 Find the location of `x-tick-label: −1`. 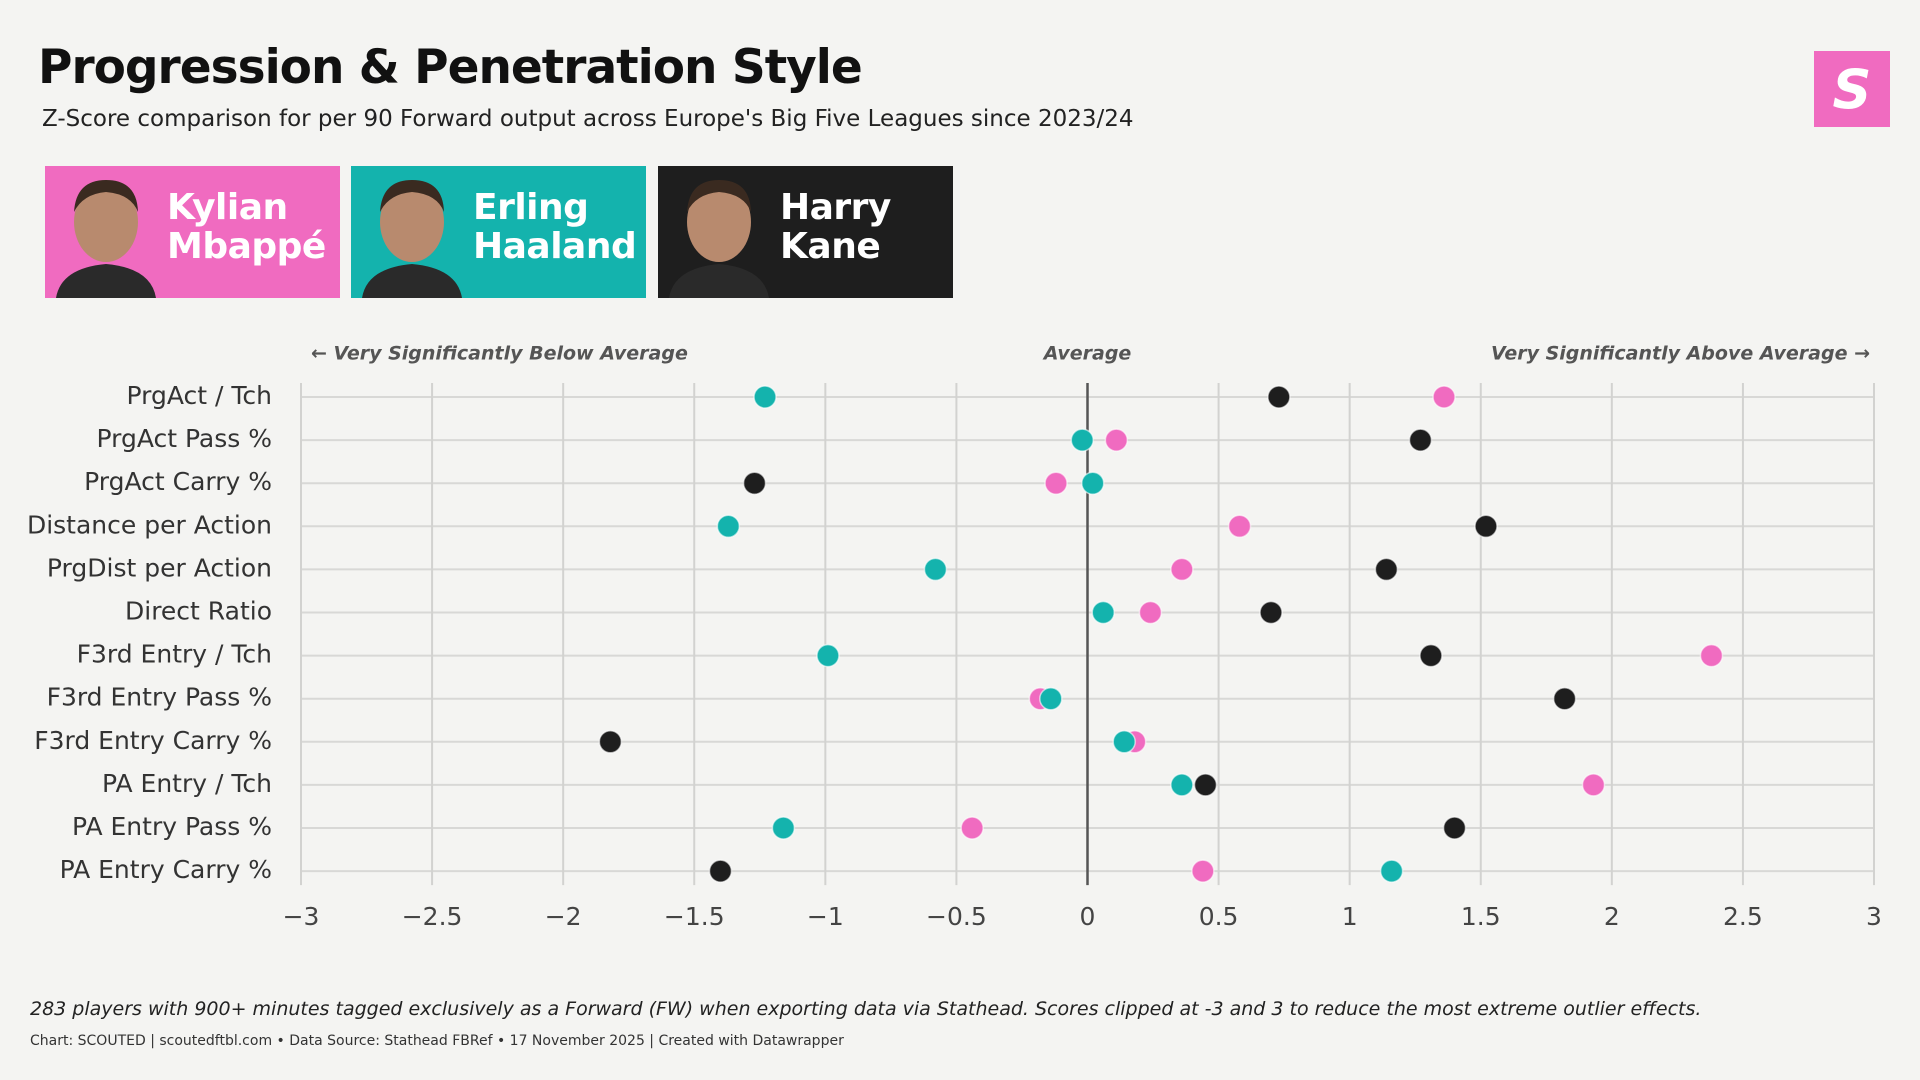

x-tick-label: −1 is located at coordinates (825, 916).